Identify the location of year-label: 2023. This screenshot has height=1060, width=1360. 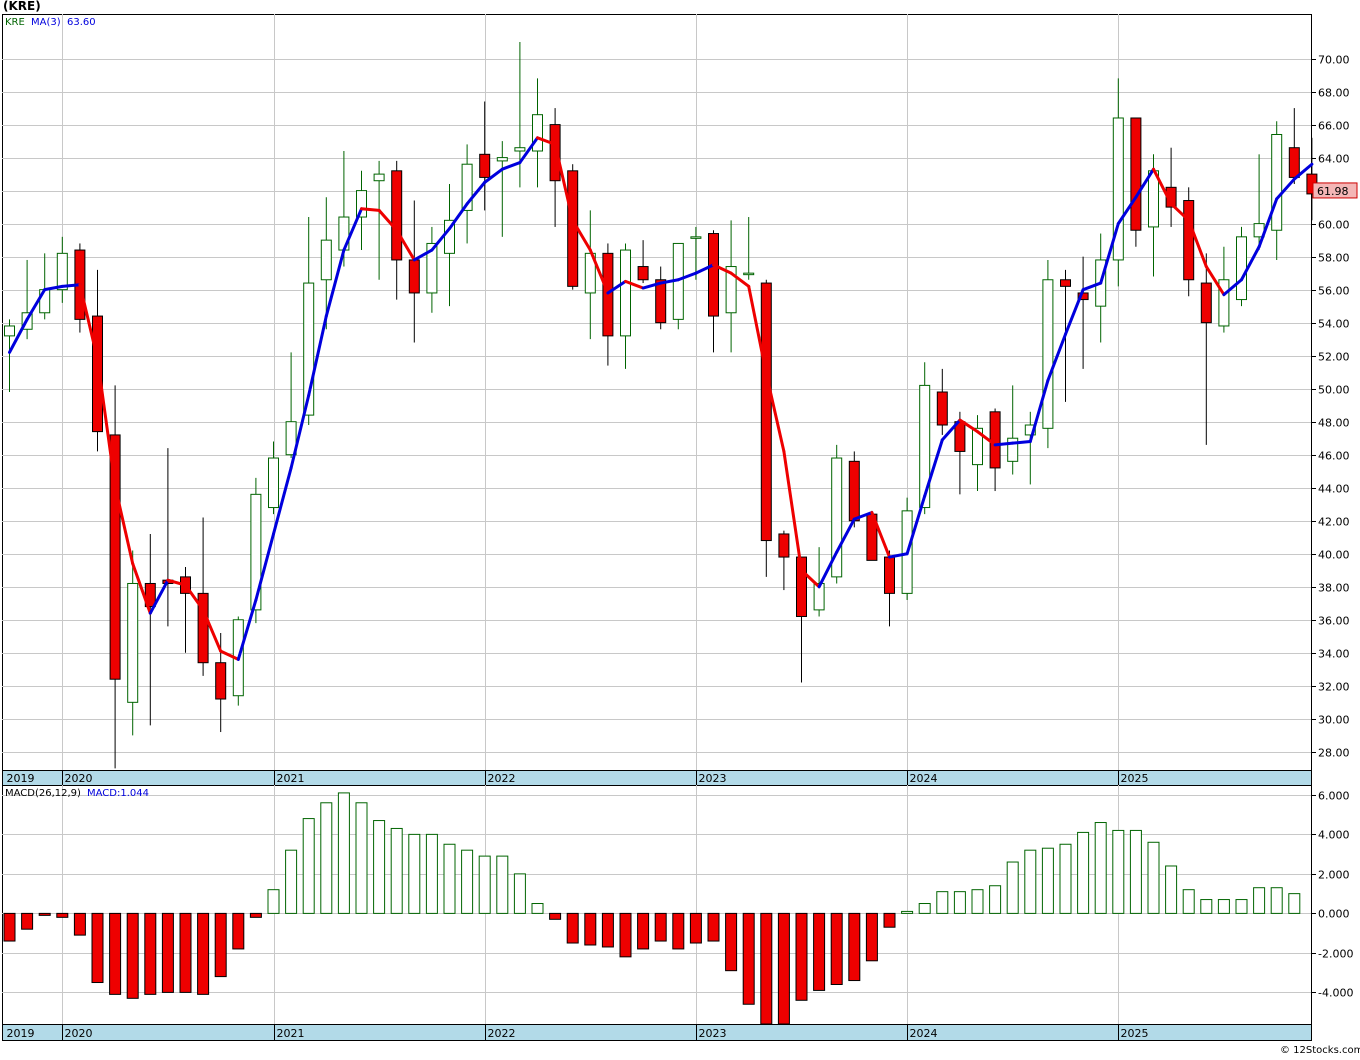
(713, 778).